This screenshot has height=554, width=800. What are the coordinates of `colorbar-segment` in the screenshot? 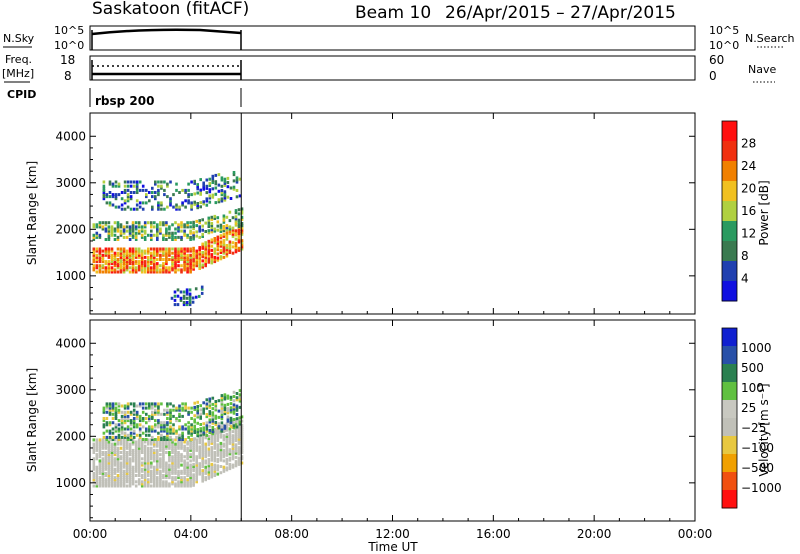 It's located at (729, 171).